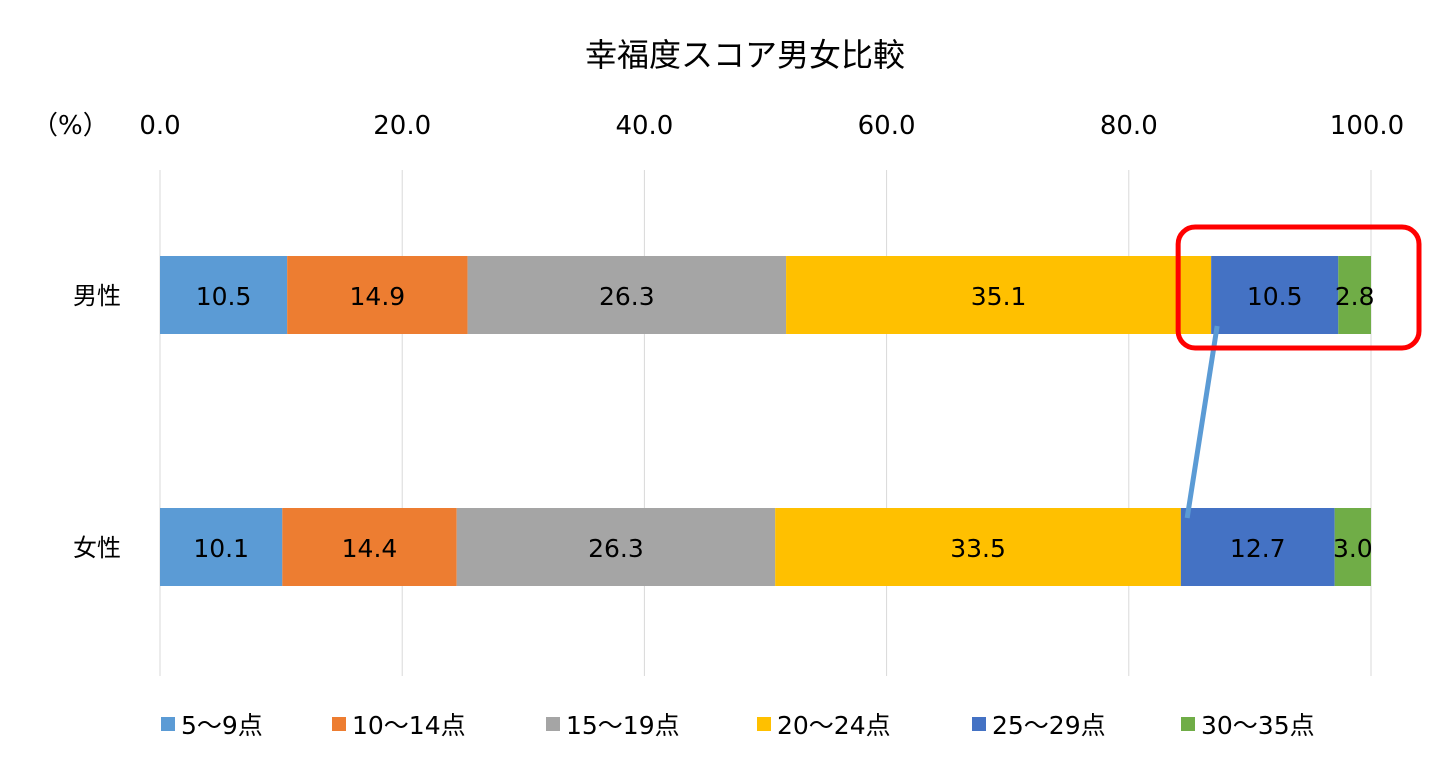  What do you see at coordinates (402, 126) in the screenshot?
I see `x-tick-label: 20.0` at bounding box center [402, 126].